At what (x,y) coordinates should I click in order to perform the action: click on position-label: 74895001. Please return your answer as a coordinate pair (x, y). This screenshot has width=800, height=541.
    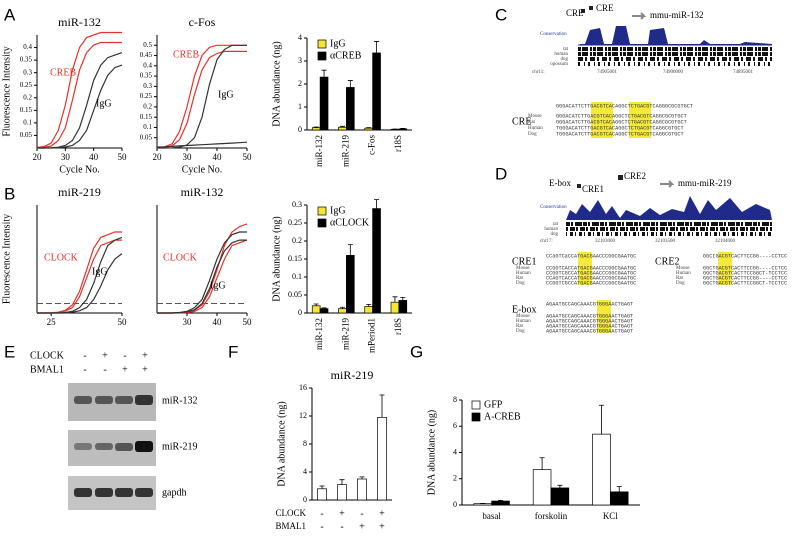
    Looking at the image, I should click on (743, 72).